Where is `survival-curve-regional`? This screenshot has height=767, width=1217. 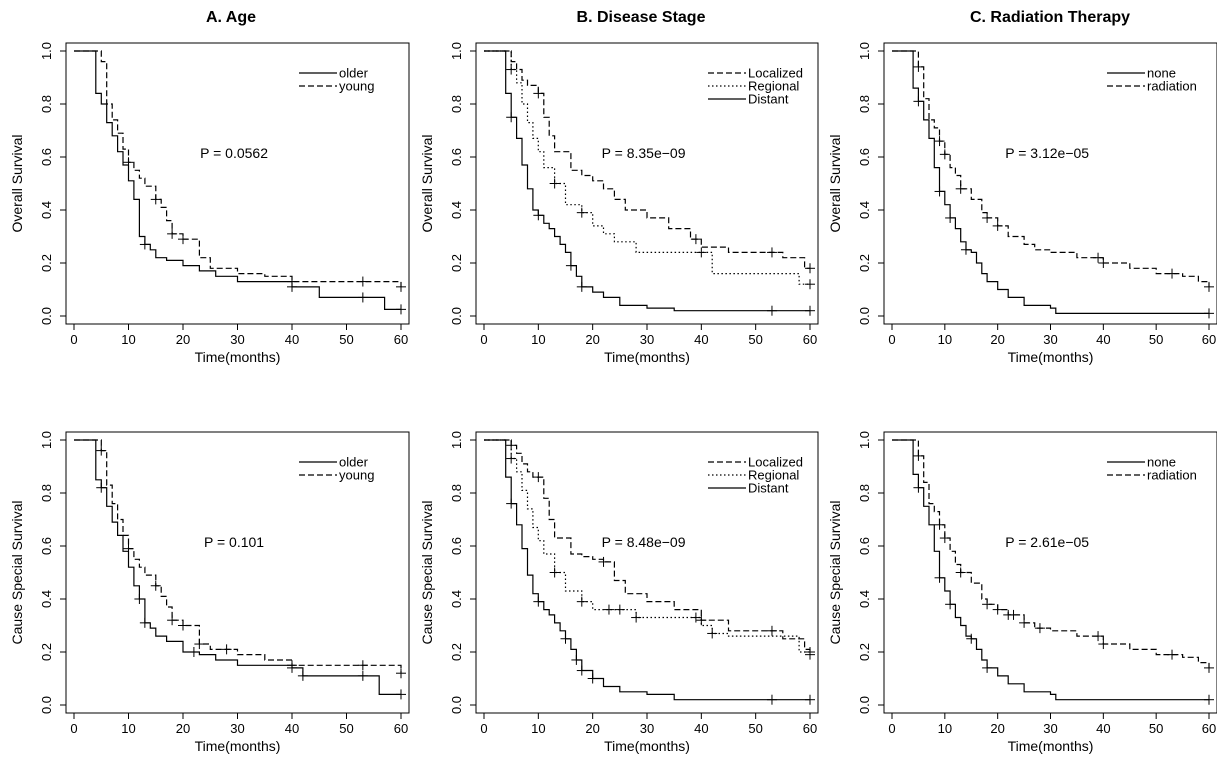
survival-curve-regional is located at coordinates (647, 547).